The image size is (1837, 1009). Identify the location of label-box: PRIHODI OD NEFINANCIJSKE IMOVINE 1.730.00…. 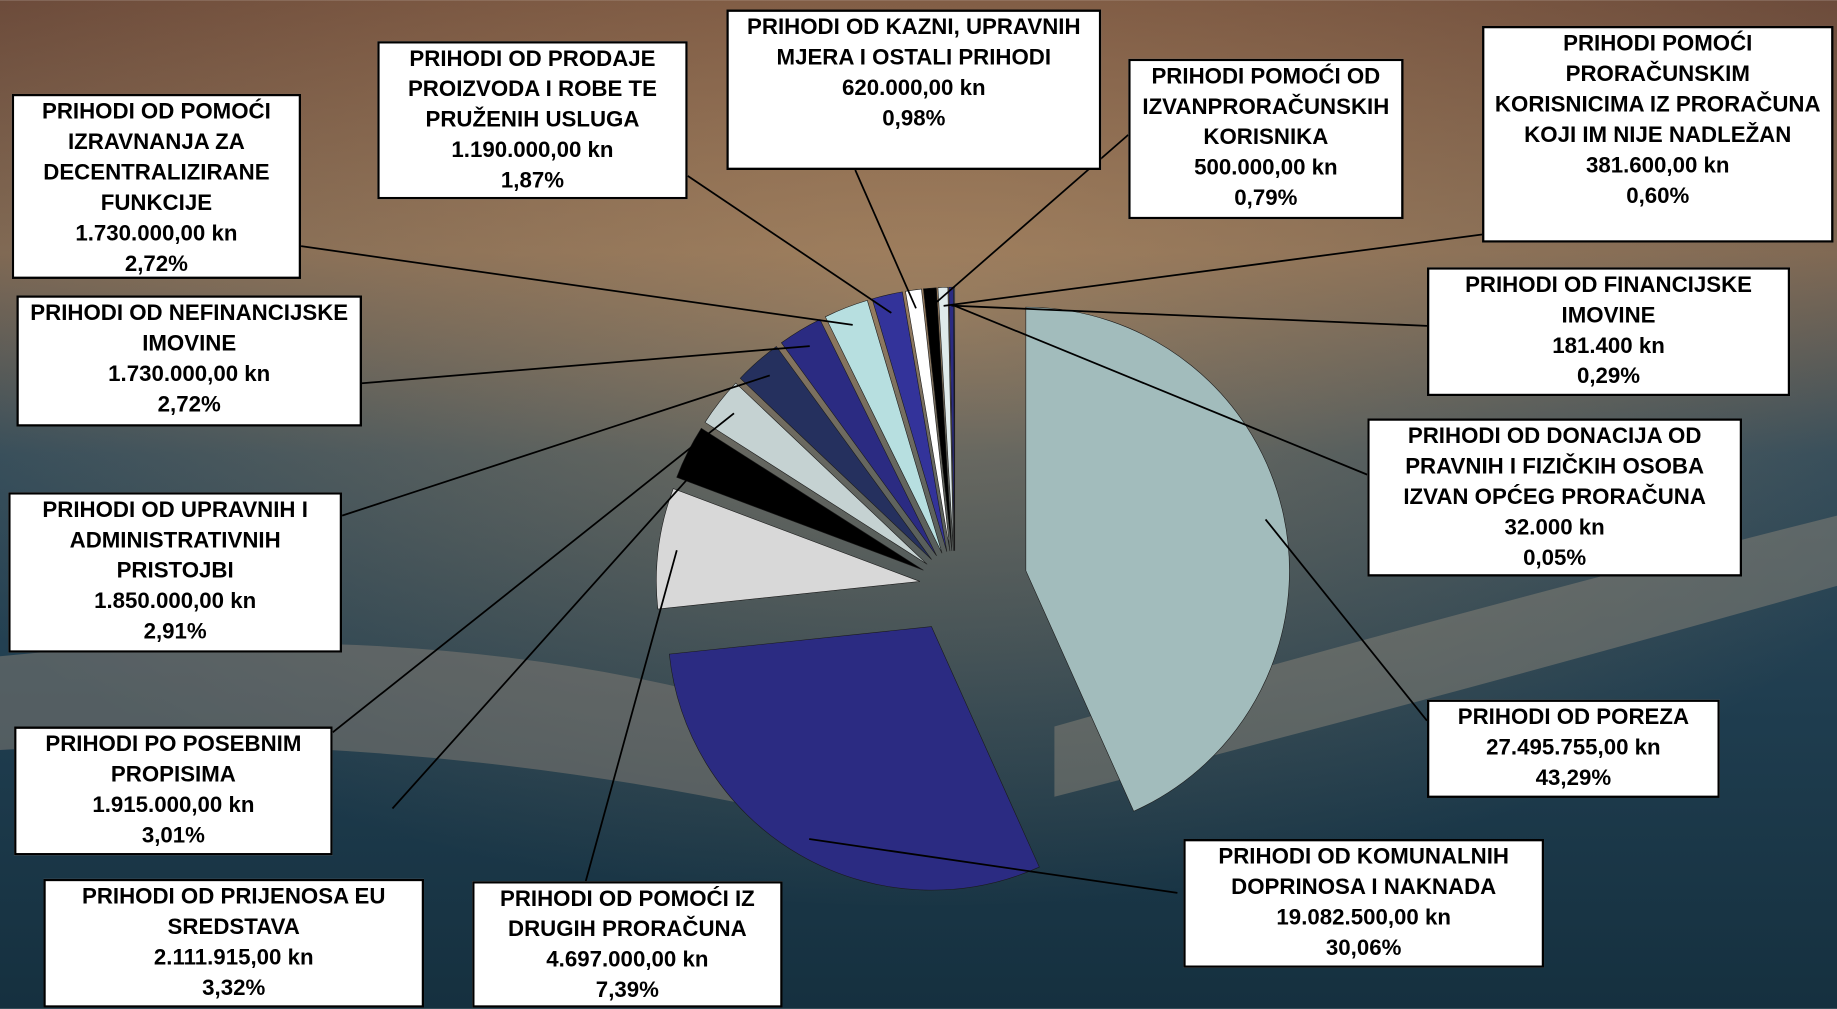
(189, 361).